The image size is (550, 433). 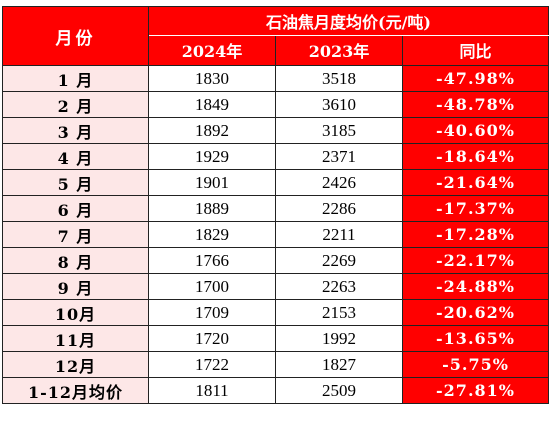 What do you see at coordinates (475, 130) in the screenshot?
I see `yoy-change-cell: -40.60%` at bounding box center [475, 130].